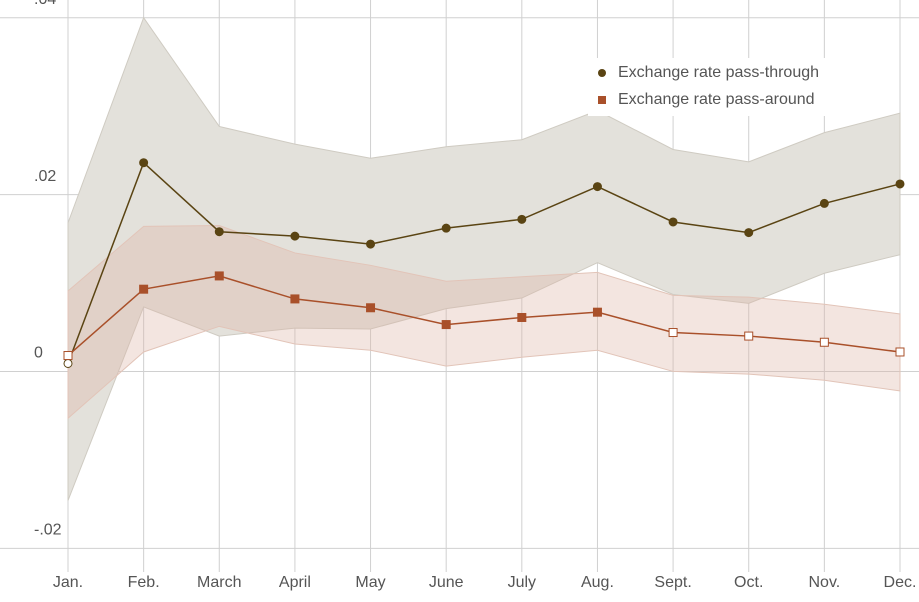 This screenshot has height=602, width=919. What do you see at coordinates (825, 582) in the screenshot?
I see `x-tick-label: Nov.` at bounding box center [825, 582].